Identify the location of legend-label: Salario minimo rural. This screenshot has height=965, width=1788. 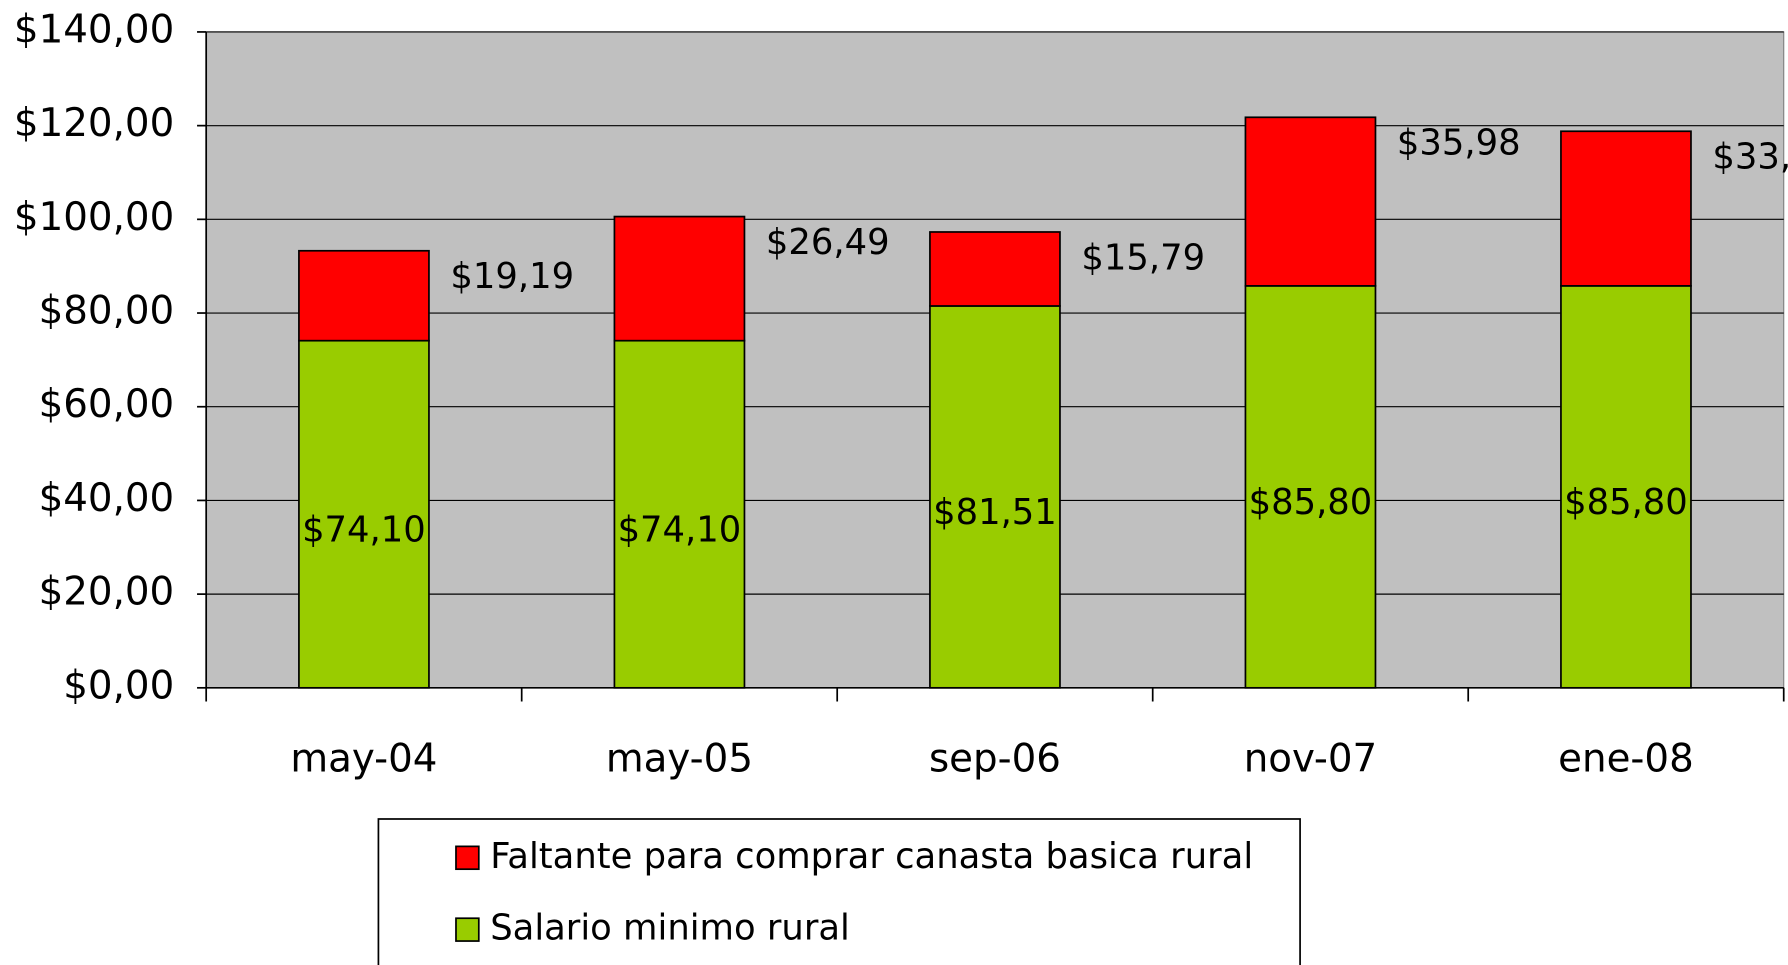
(670, 928).